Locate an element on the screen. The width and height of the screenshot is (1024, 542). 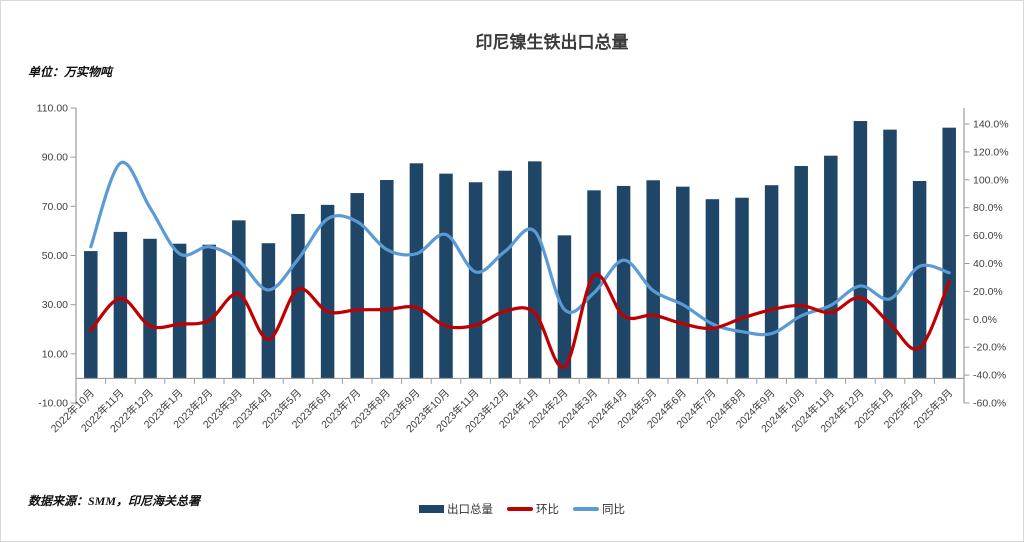
right-axis-tick-label: -60.0% is located at coordinates (989, 404).